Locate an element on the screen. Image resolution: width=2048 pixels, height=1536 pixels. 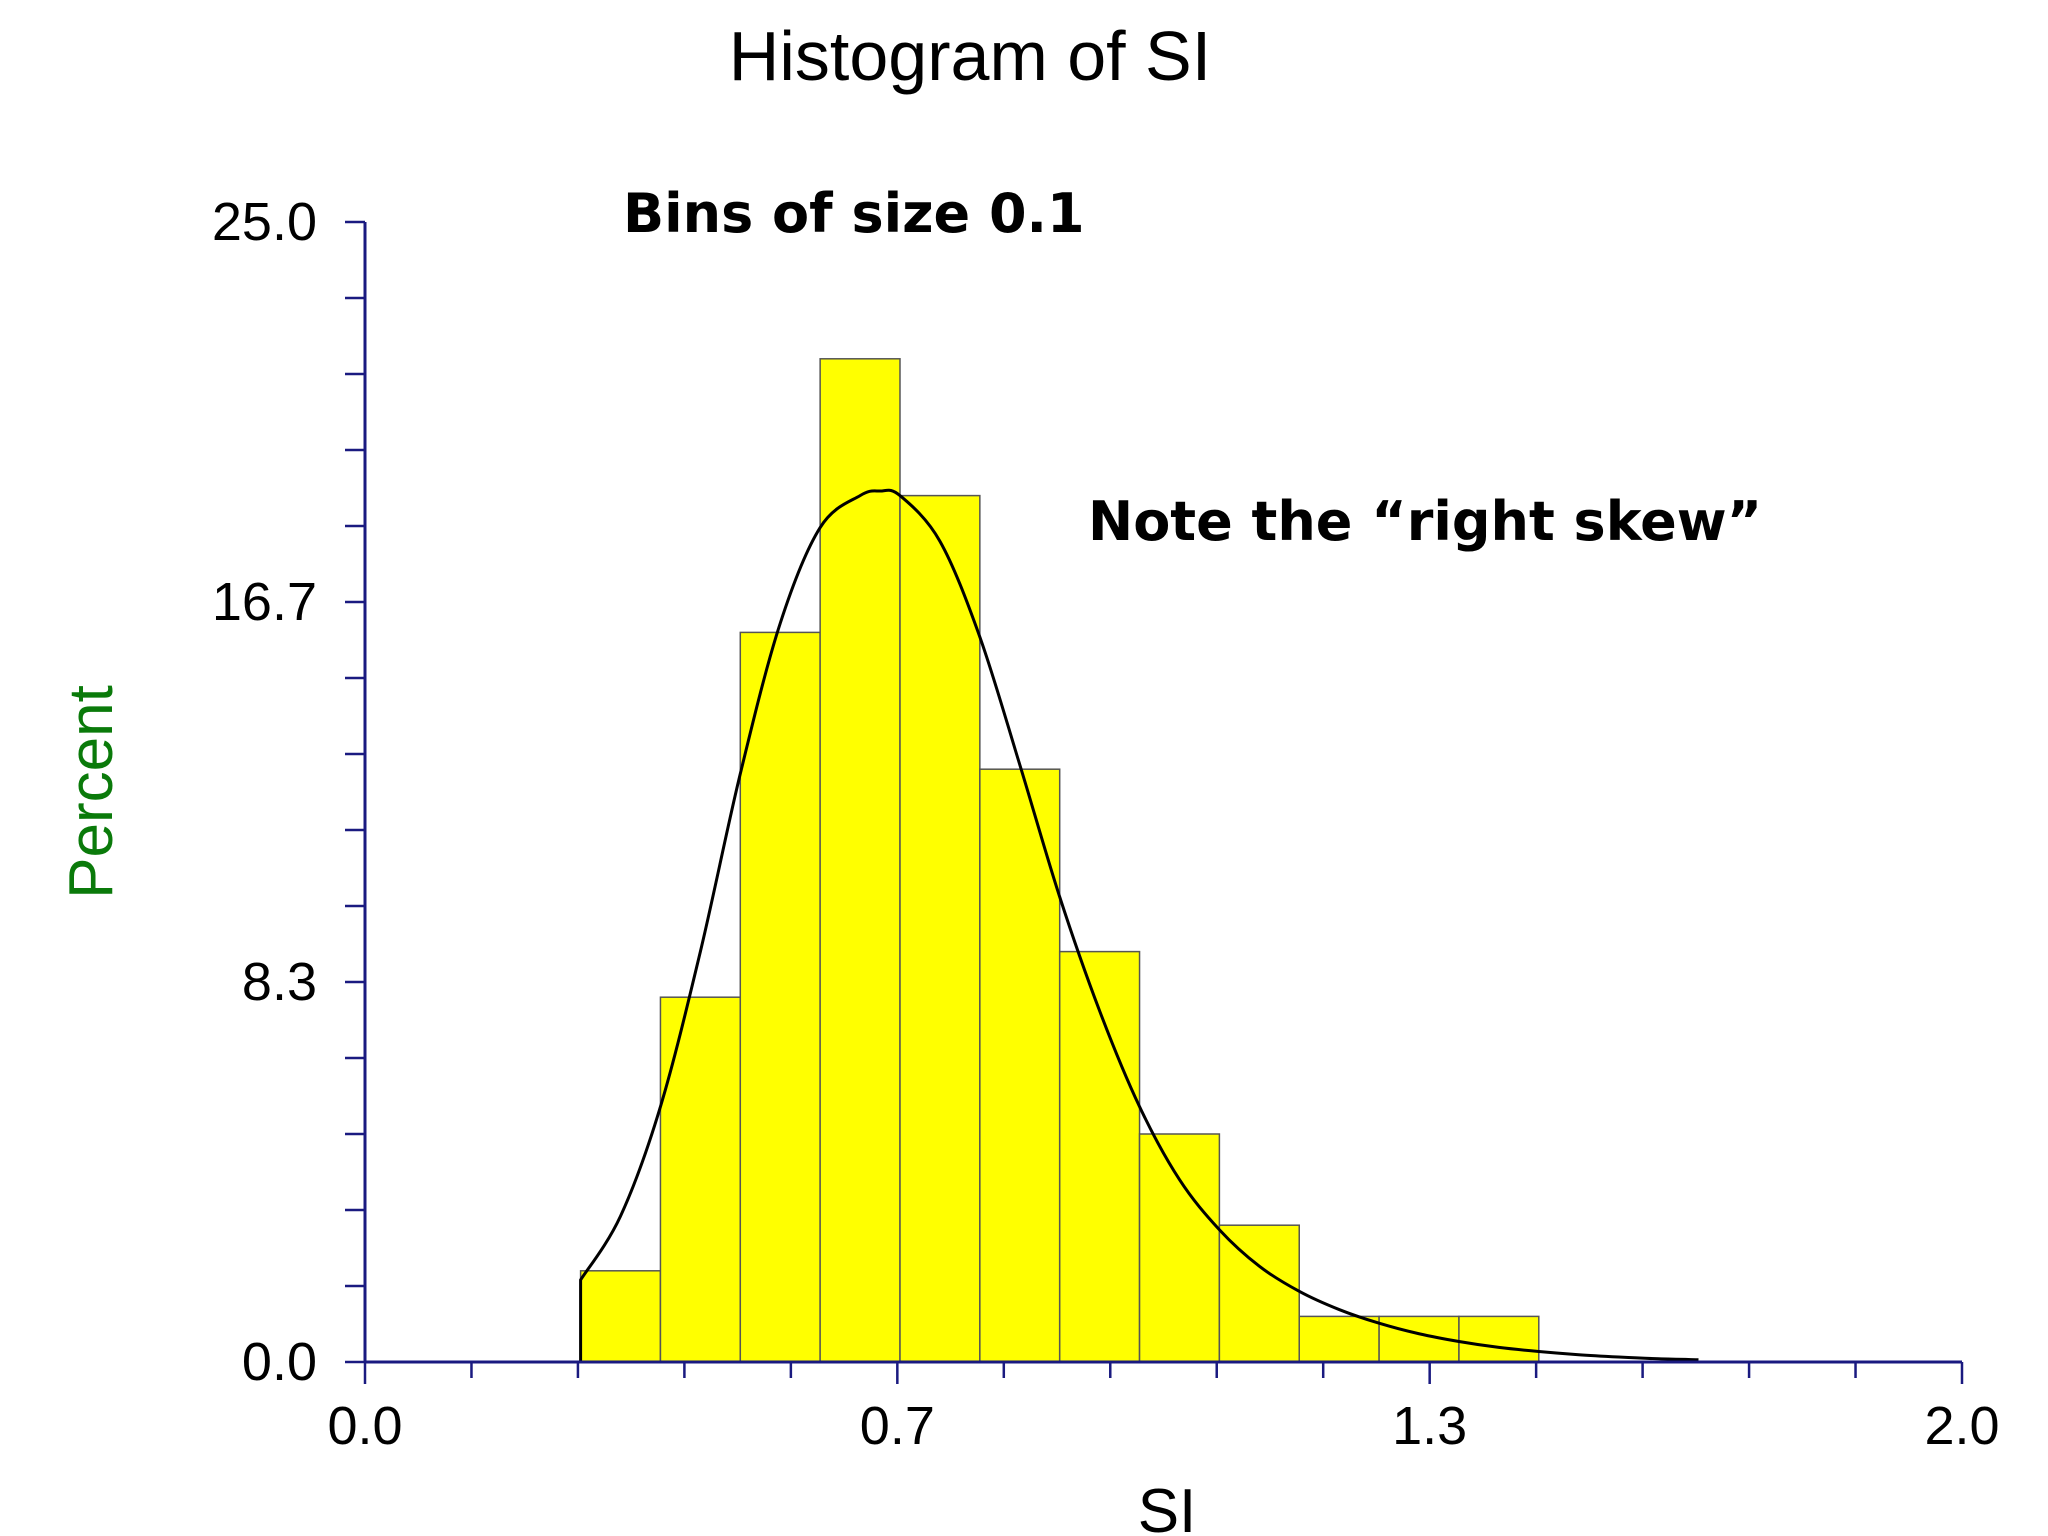
x-axis-label: SI is located at coordinates (1167, 1506).